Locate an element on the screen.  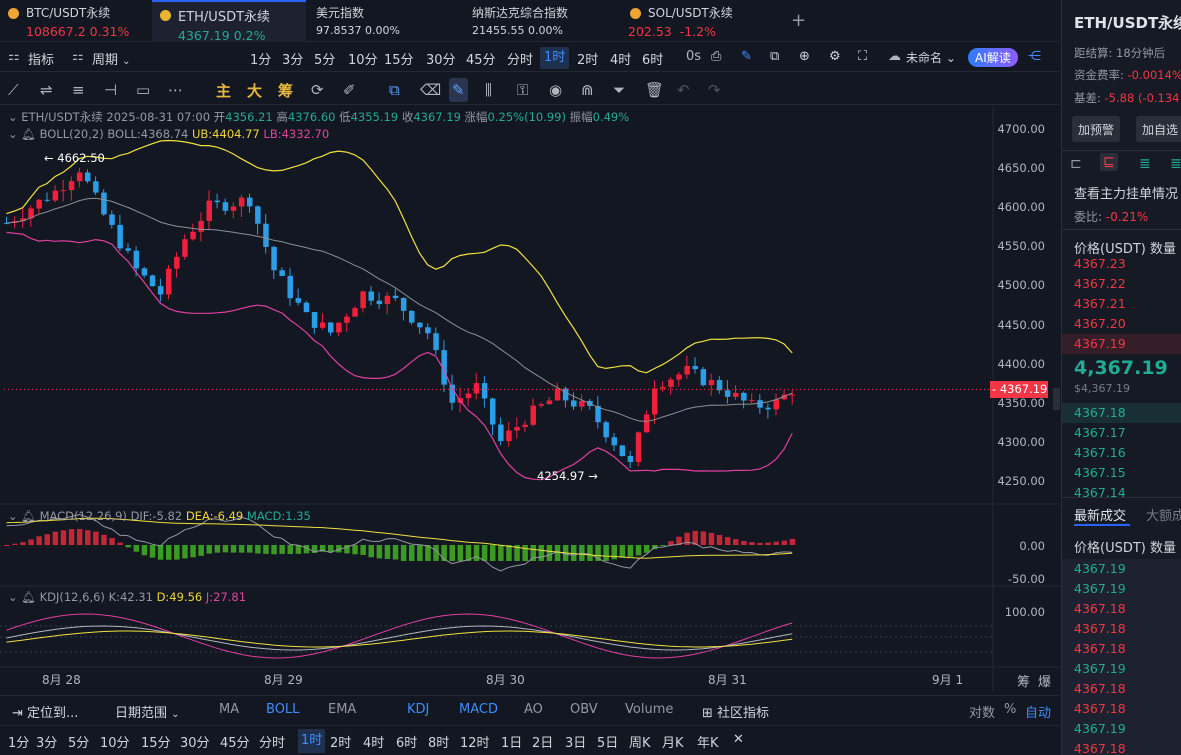
interval-7: 分时 is located at coordinates (520, 60).